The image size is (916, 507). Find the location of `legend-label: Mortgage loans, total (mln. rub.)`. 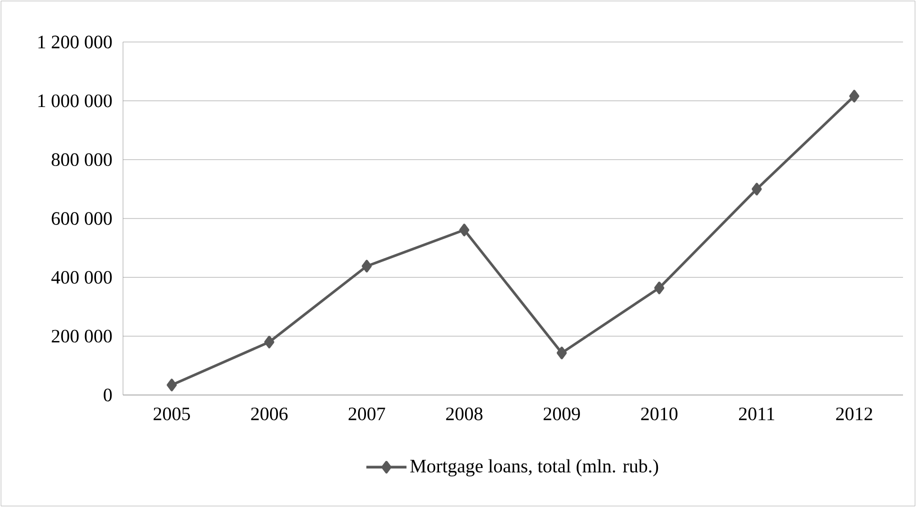

legend-label: Mortgage loans, total (mln. rub.) is located at coordinates (534, 467).